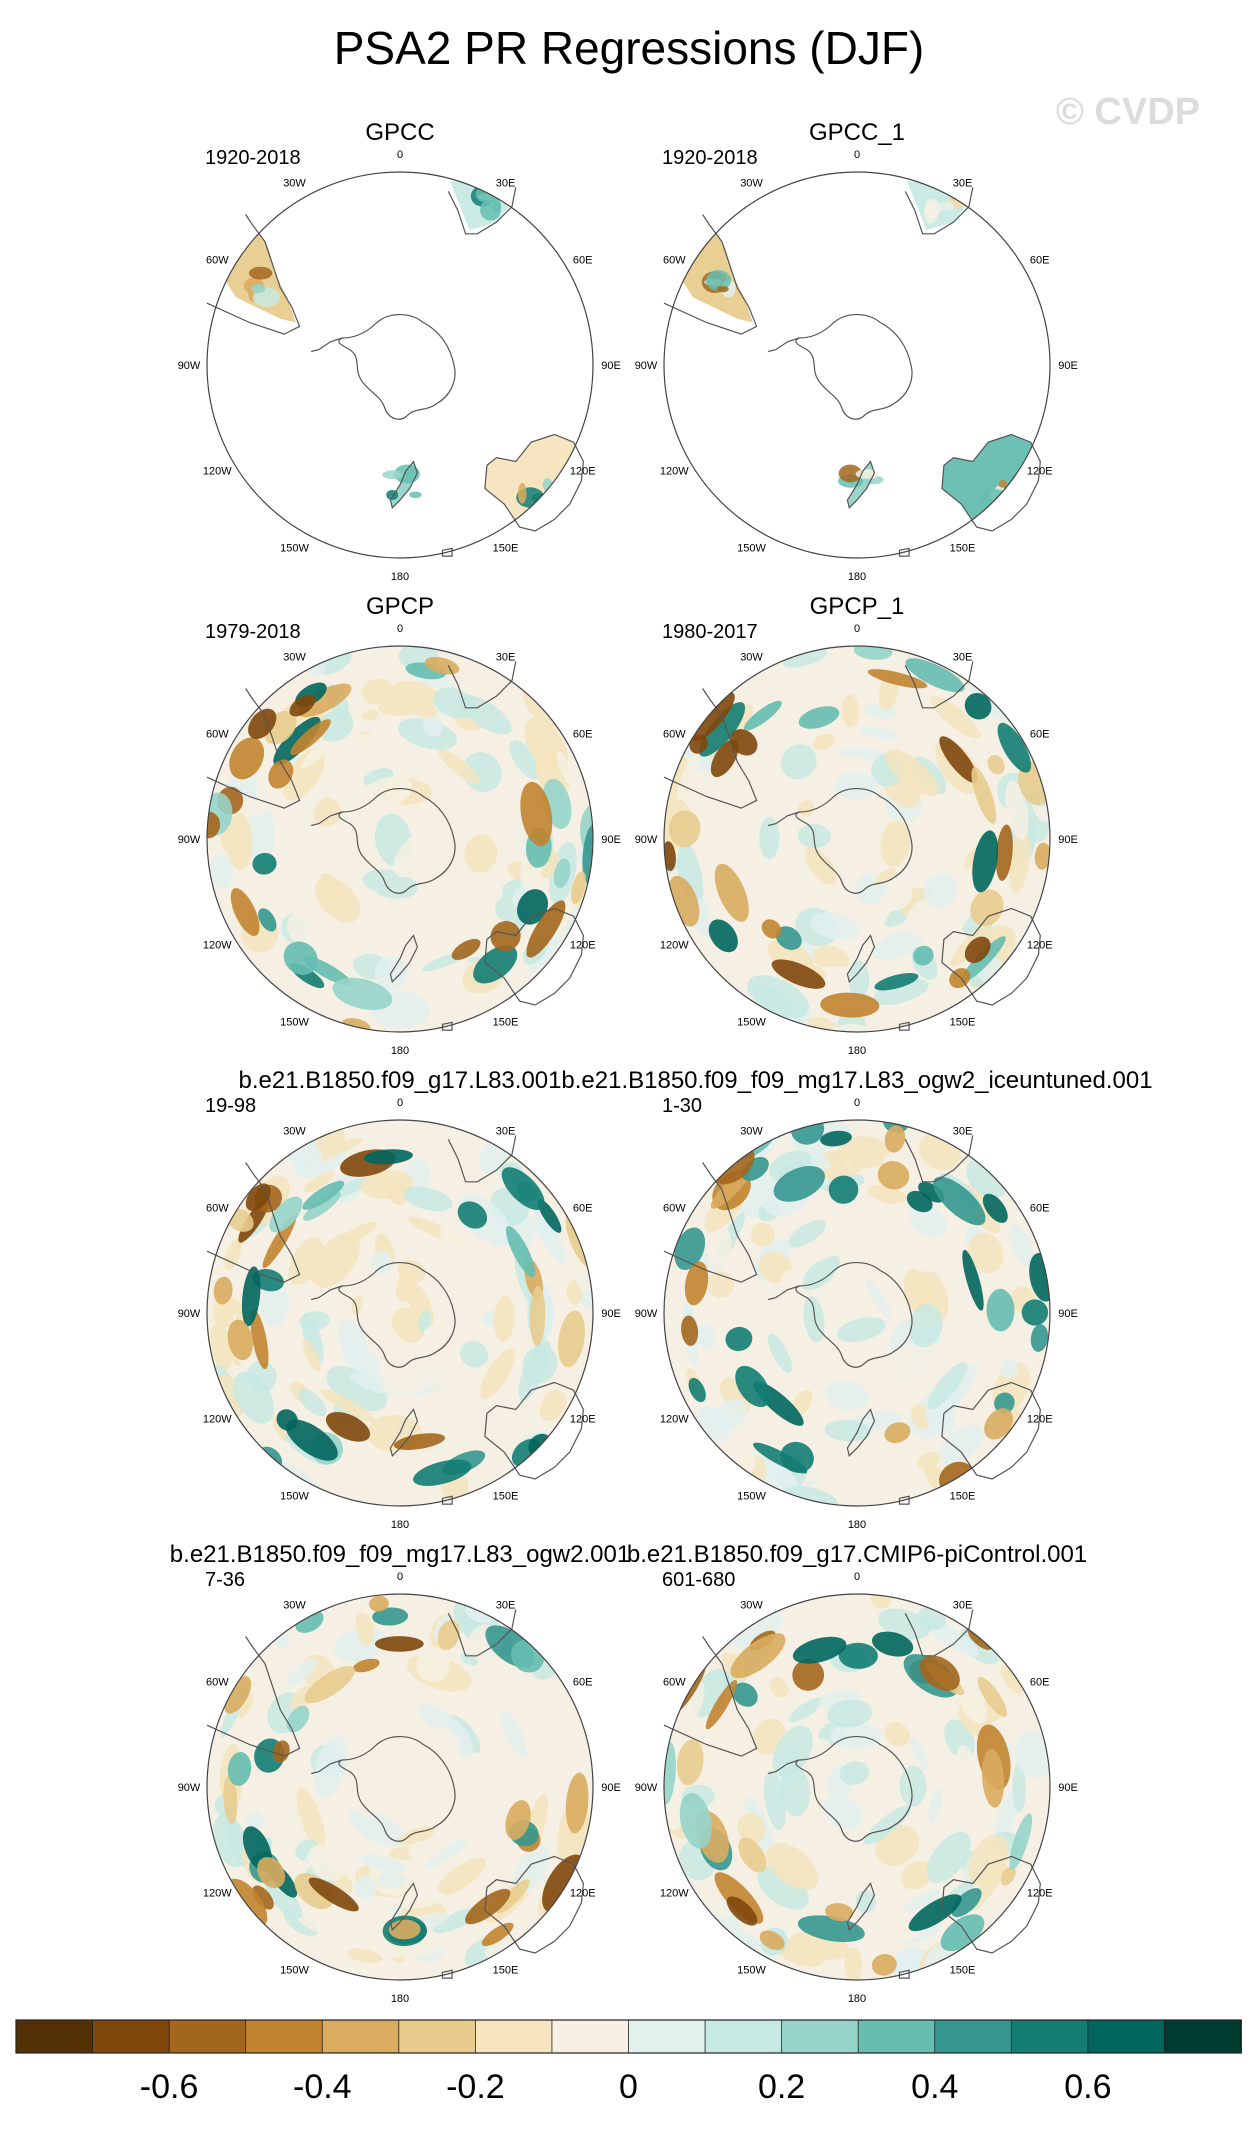 Image resolution: width=1258 pixels, height=2130 pixels. What do you see at coordinates (628, 2087) in the screenshot?
I see `colorbar-tick-label: 0` at bounding box center [628, 2087].